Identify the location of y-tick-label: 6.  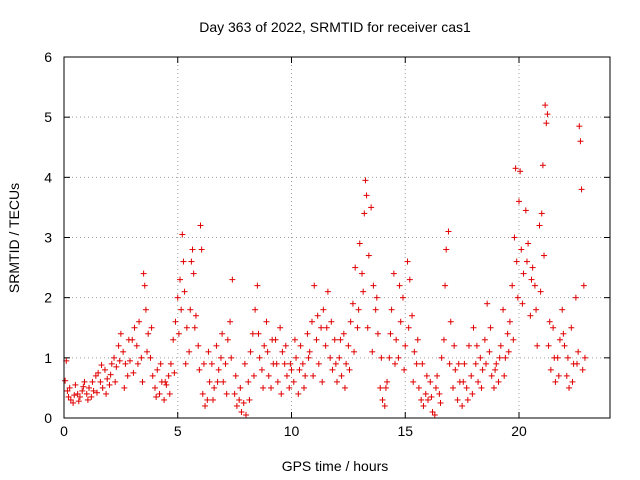
(48, 57).